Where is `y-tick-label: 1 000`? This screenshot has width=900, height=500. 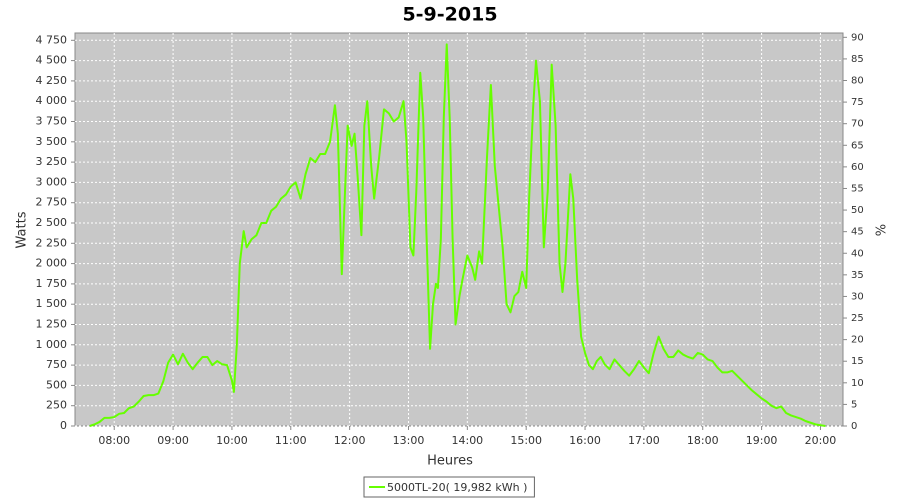
y-tick-label: 1 000 is located at coordinates (52, 344).